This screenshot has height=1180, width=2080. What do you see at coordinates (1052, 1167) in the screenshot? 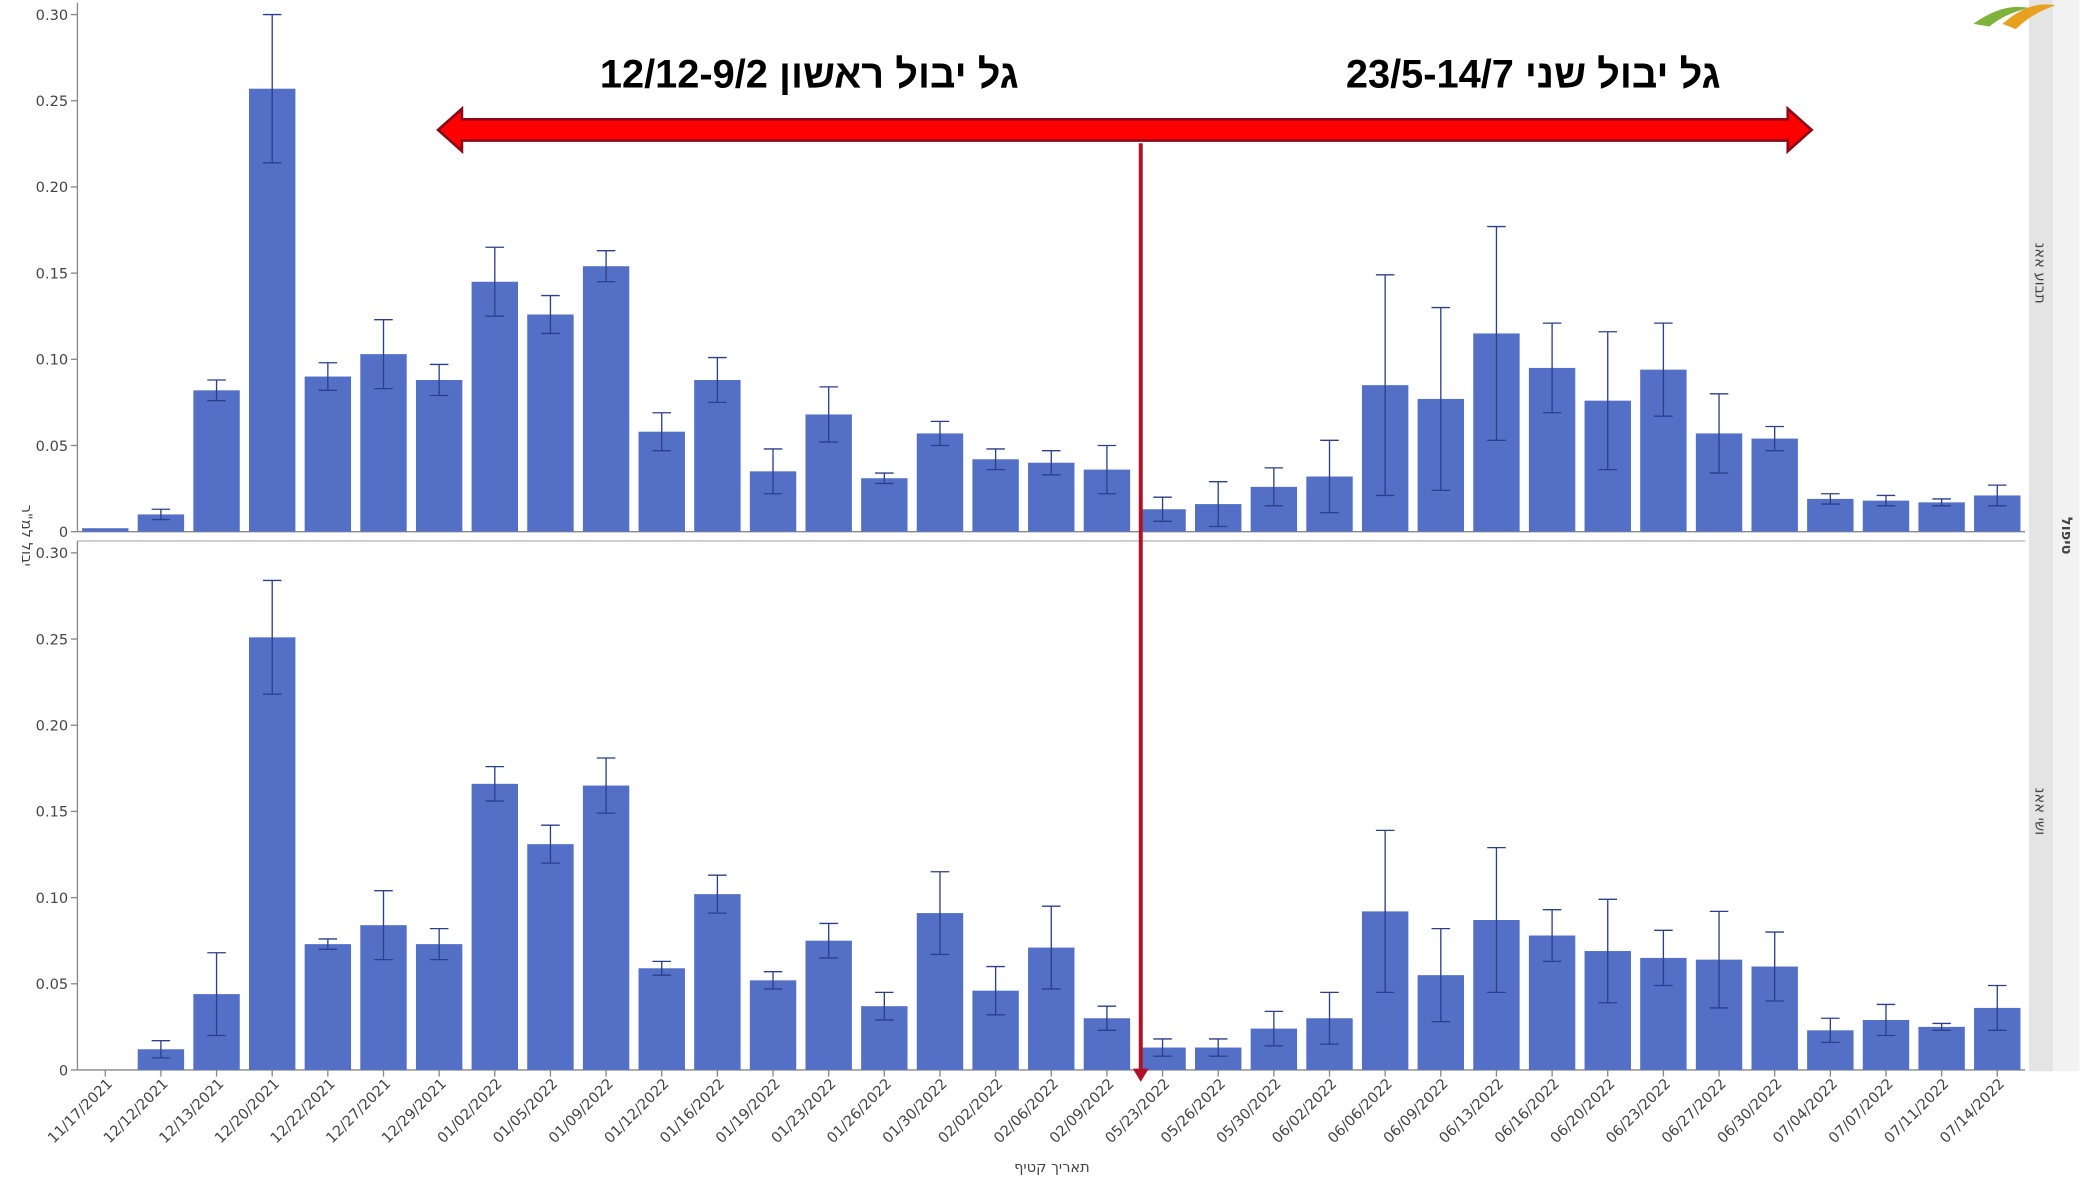
I see `x-axis-label: תאריך קטיף` at bounding box center [1052, 1167].